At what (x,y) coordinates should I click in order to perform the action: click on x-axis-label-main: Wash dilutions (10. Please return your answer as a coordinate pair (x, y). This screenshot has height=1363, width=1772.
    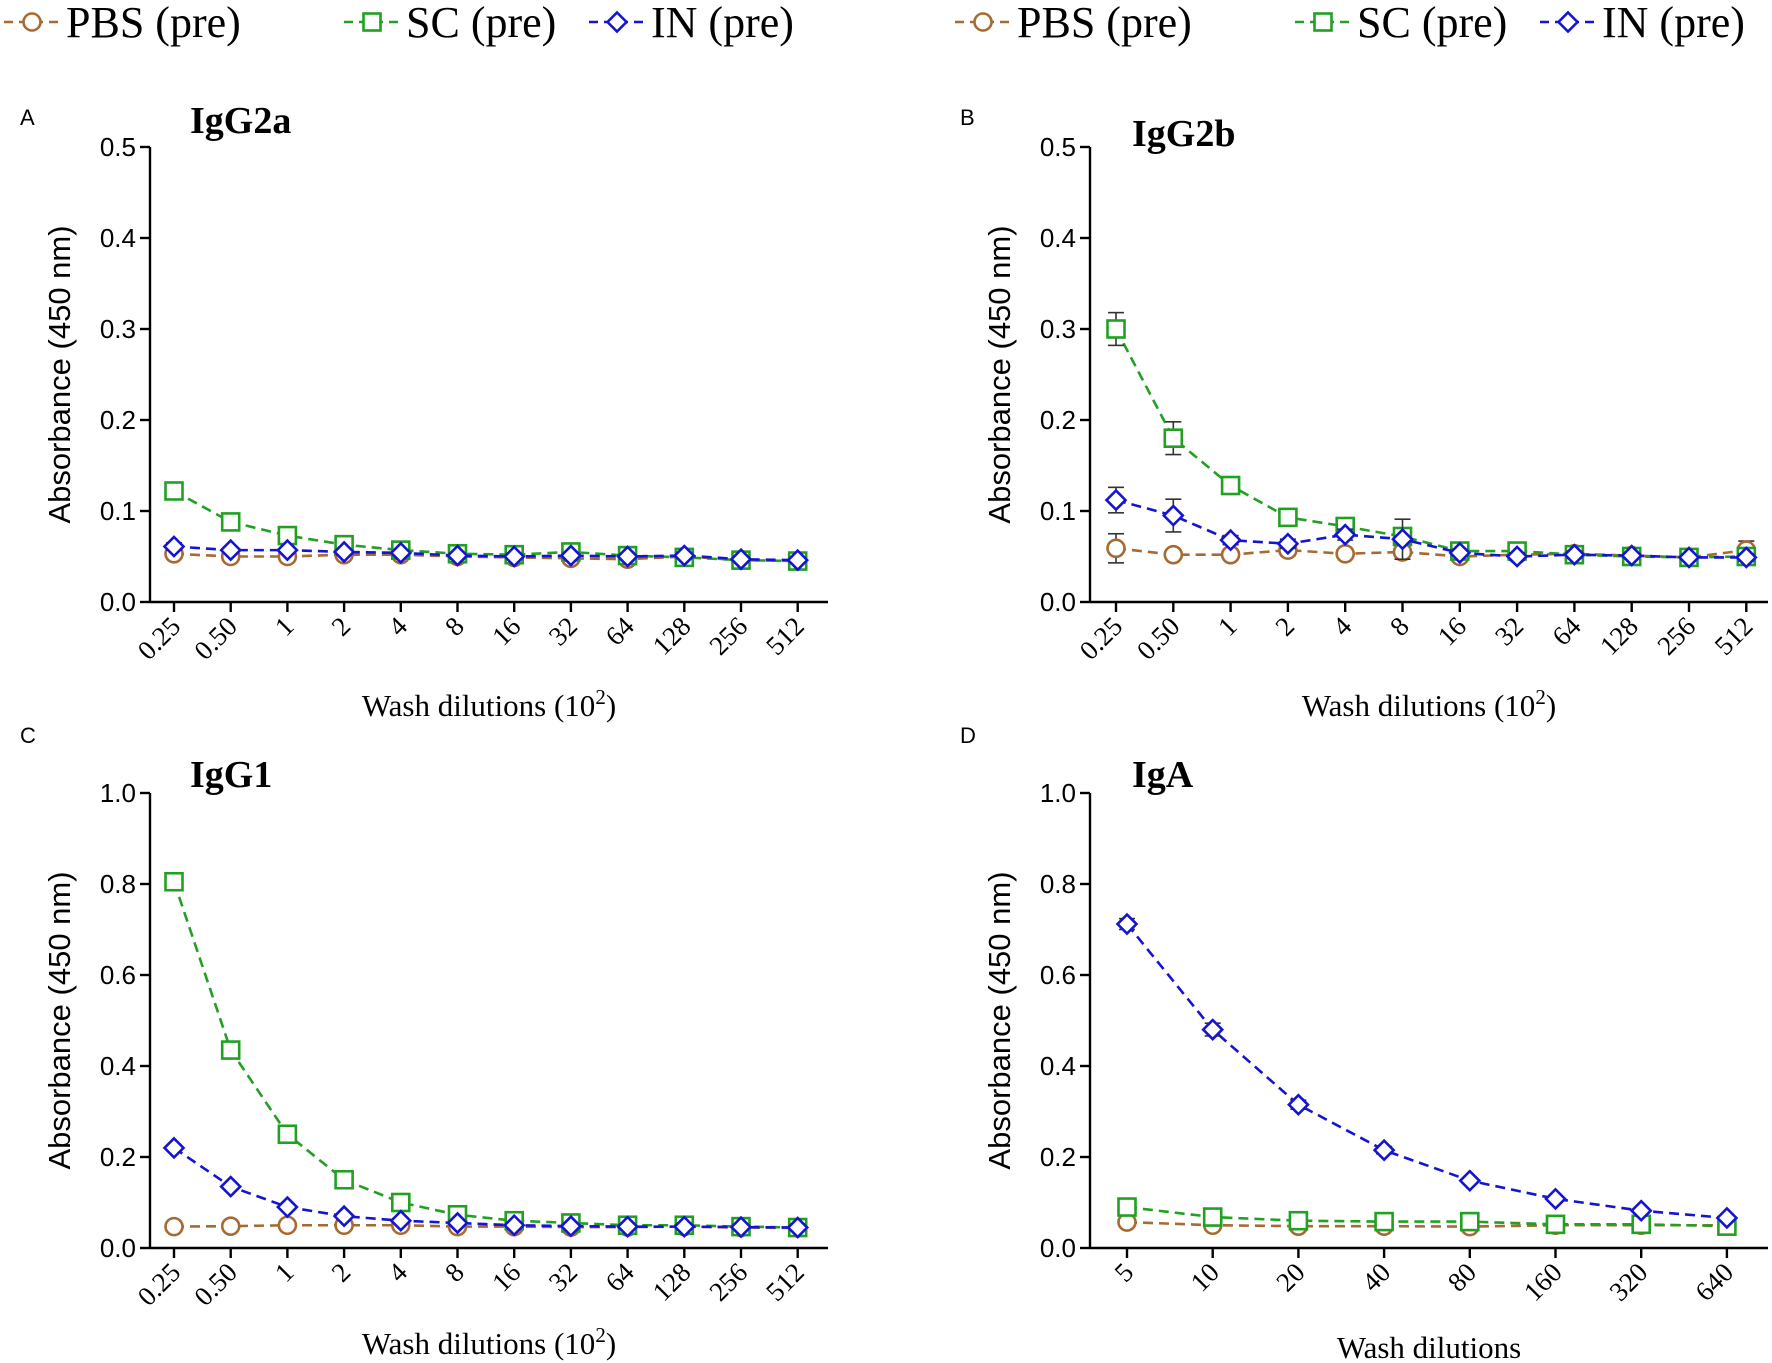
    Looking at the image, I should click on (478, 1343).